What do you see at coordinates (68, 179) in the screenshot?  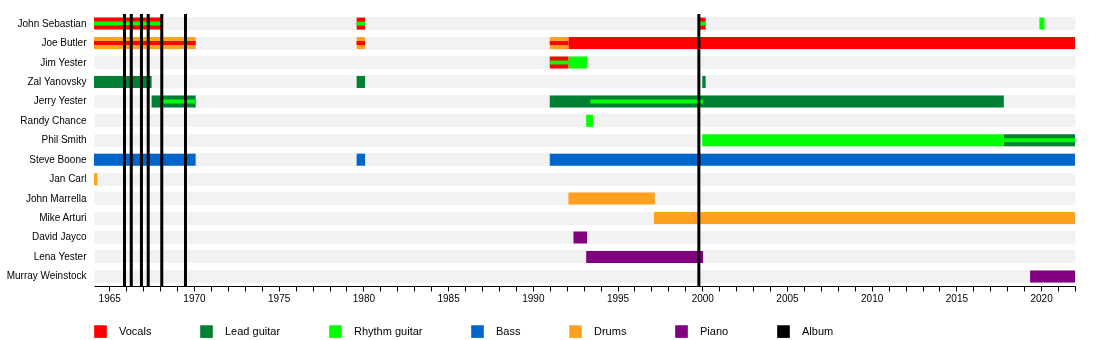 I see `y-tick-label: Jan Carl` at bounding box center [68, 179].